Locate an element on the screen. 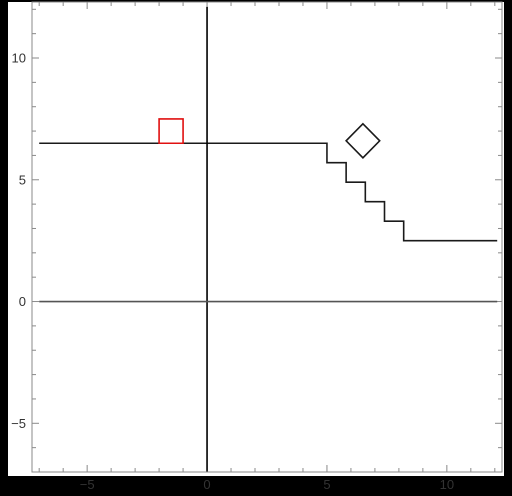 This screenshot has height=496, width=512. y-tick-label: 5 is located at coordinates (22, 179).